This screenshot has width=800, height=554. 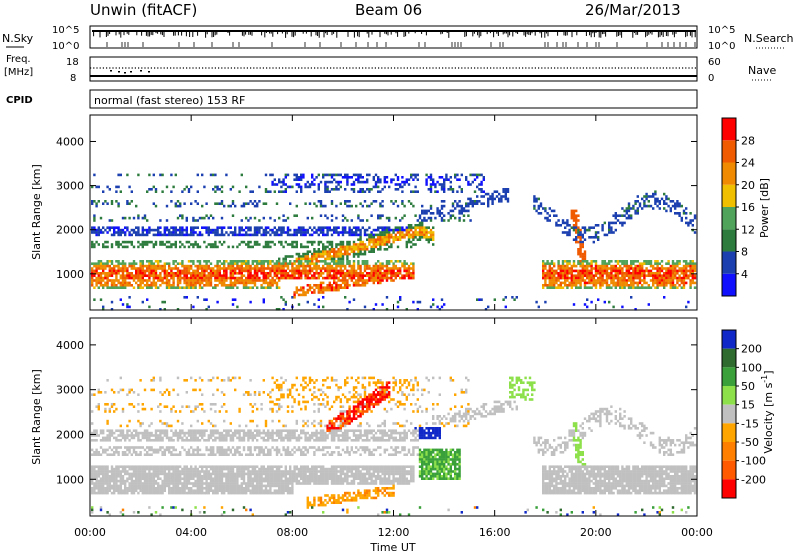 I want to click on nsearch-marks, so click(x=401, y=44).